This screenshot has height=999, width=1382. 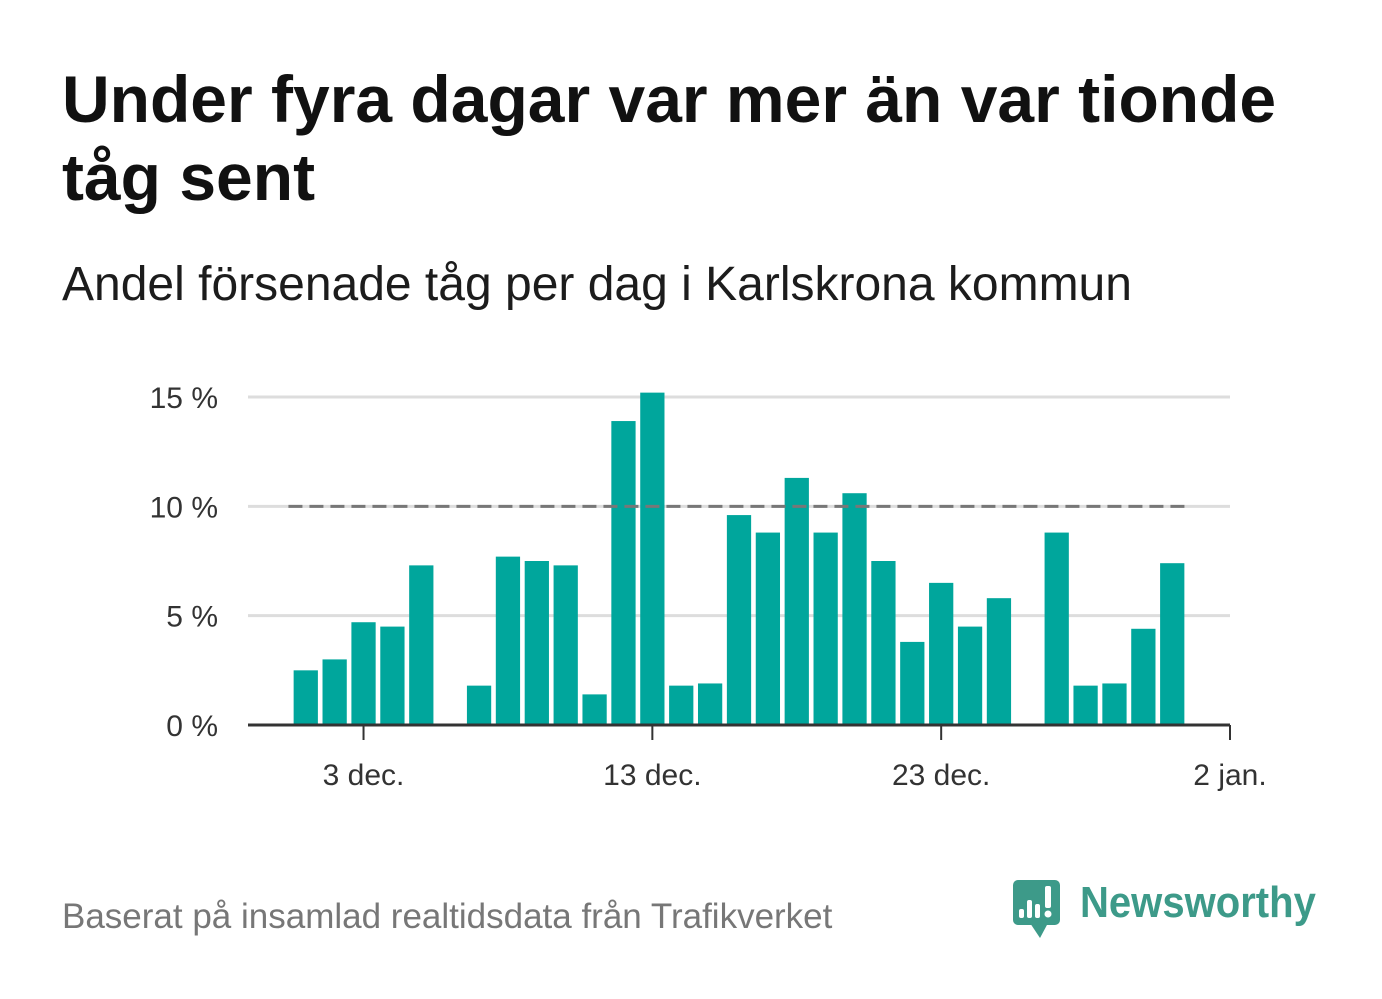 I want to click on y-tick-label: 0 %, so click(x=192, y=726).